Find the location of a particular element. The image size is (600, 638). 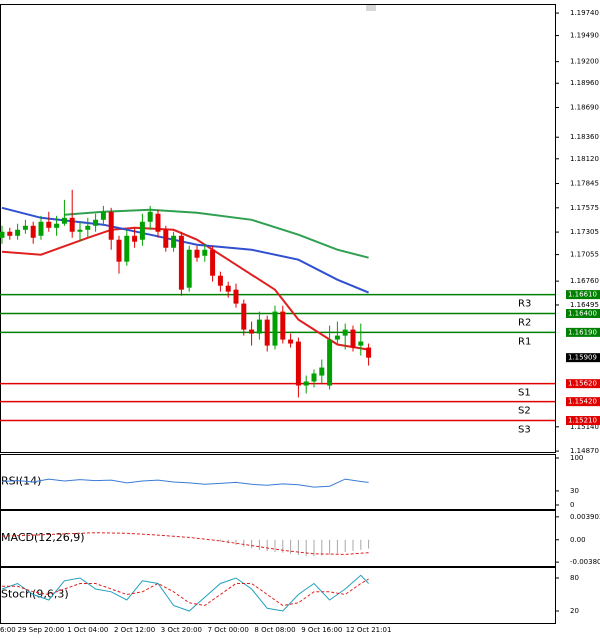

level-tag-label: 1.16190 is located at coordinates (582, 332).